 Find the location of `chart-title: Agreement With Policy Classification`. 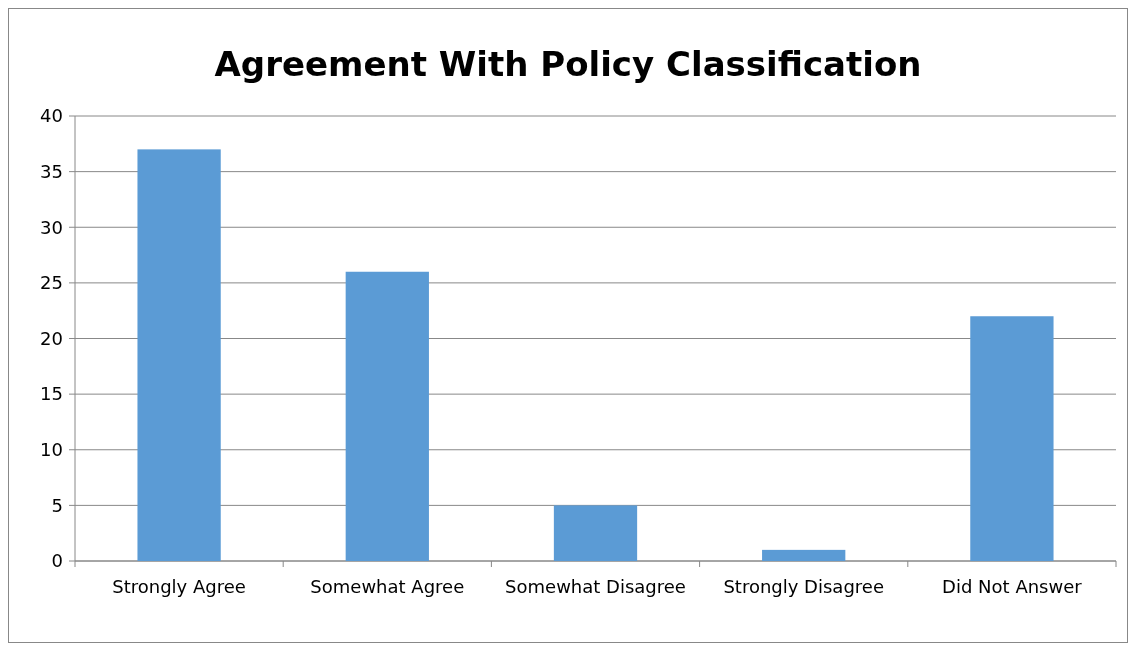

chart-title: Agreement With Policy Classification is located at coordinates (568, 64).